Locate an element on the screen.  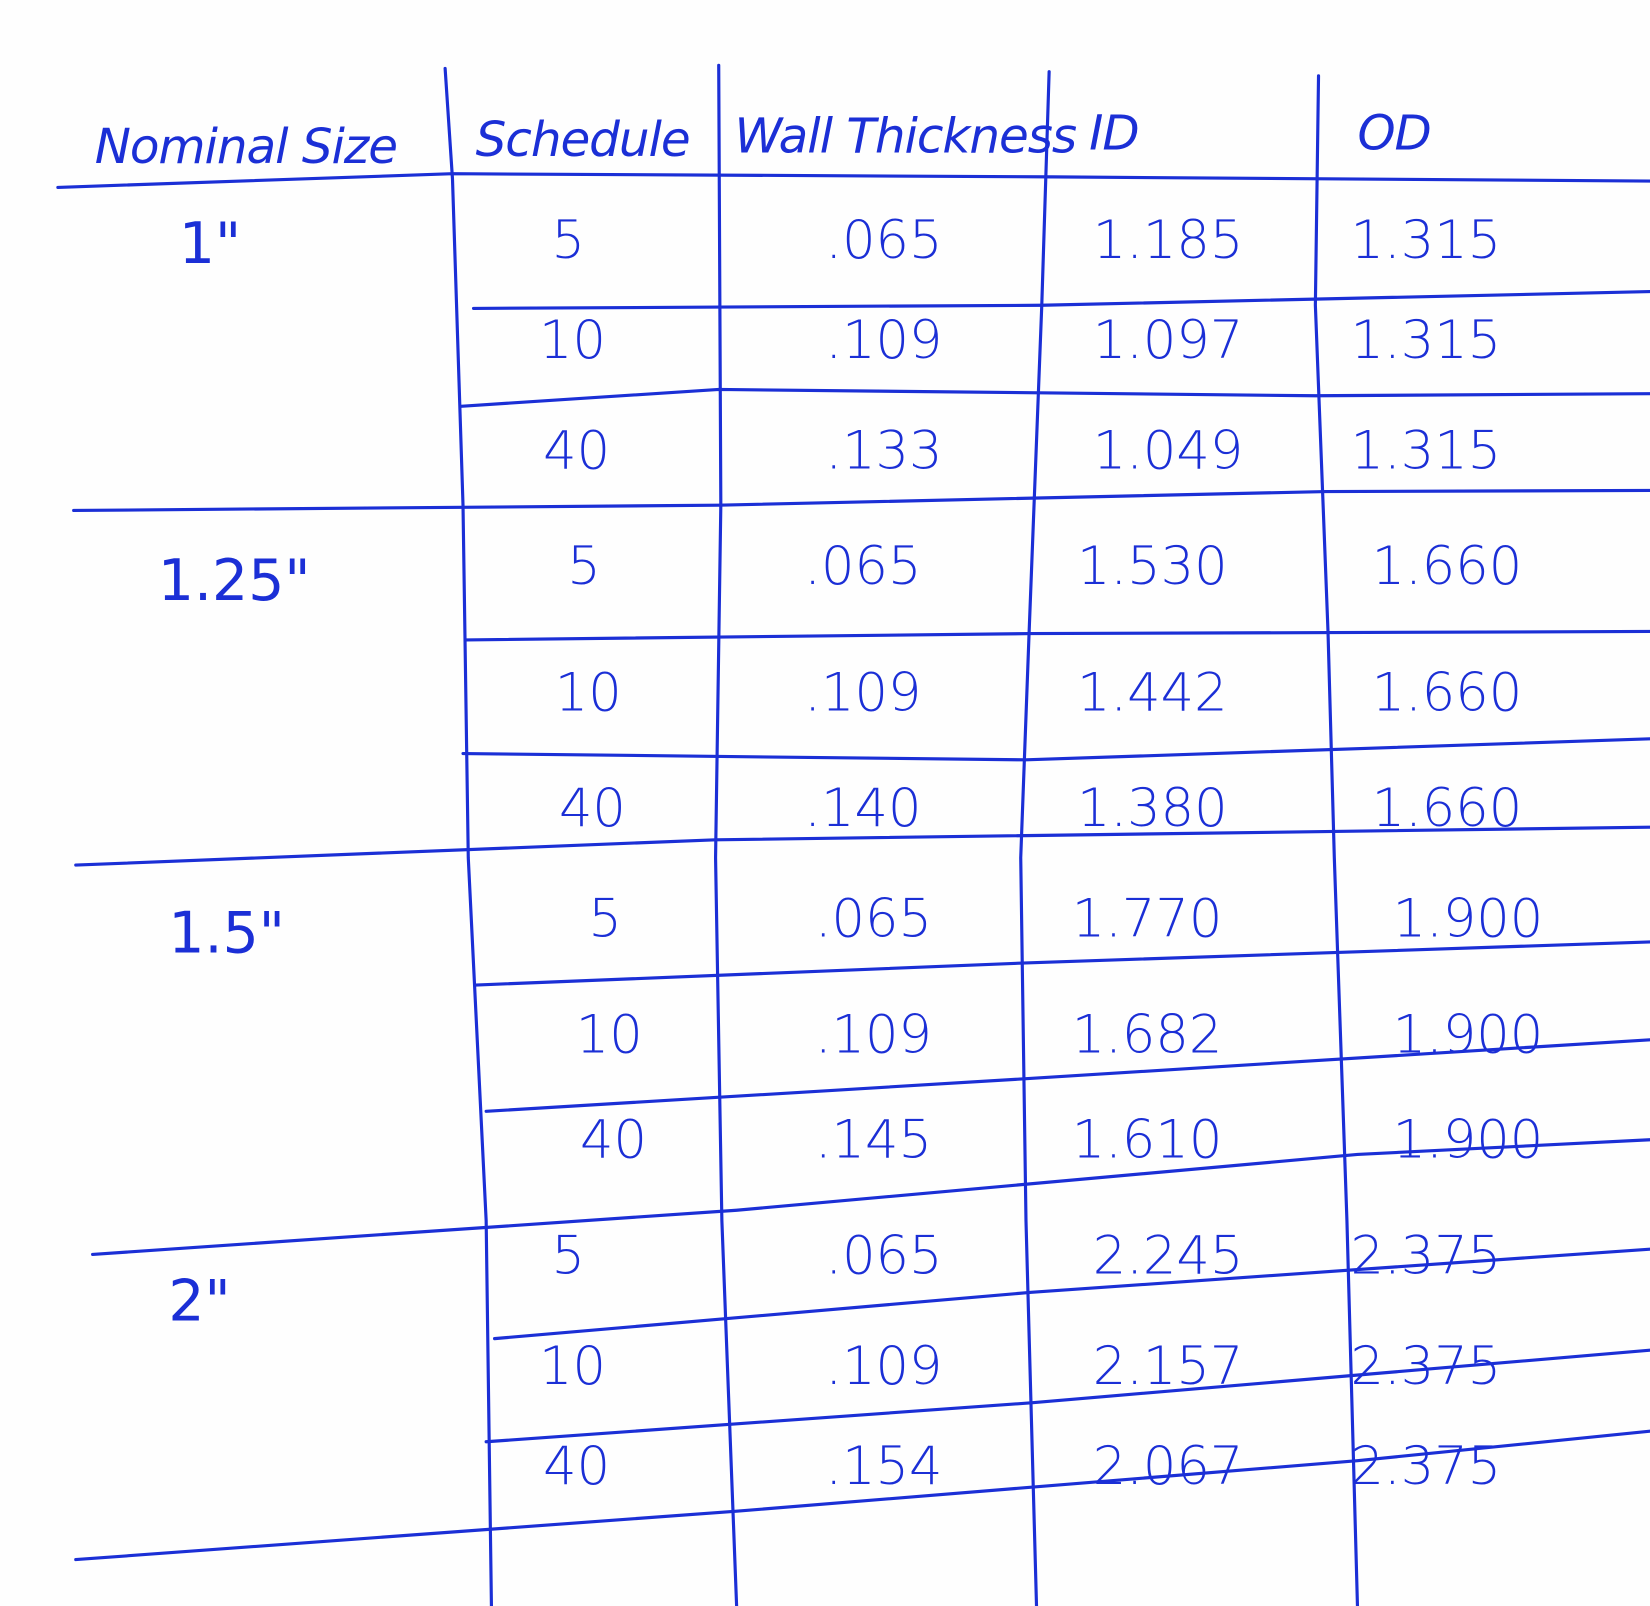
table-row: 40 .154 2.067 2.375 is located at coordinates (1022, 1466).